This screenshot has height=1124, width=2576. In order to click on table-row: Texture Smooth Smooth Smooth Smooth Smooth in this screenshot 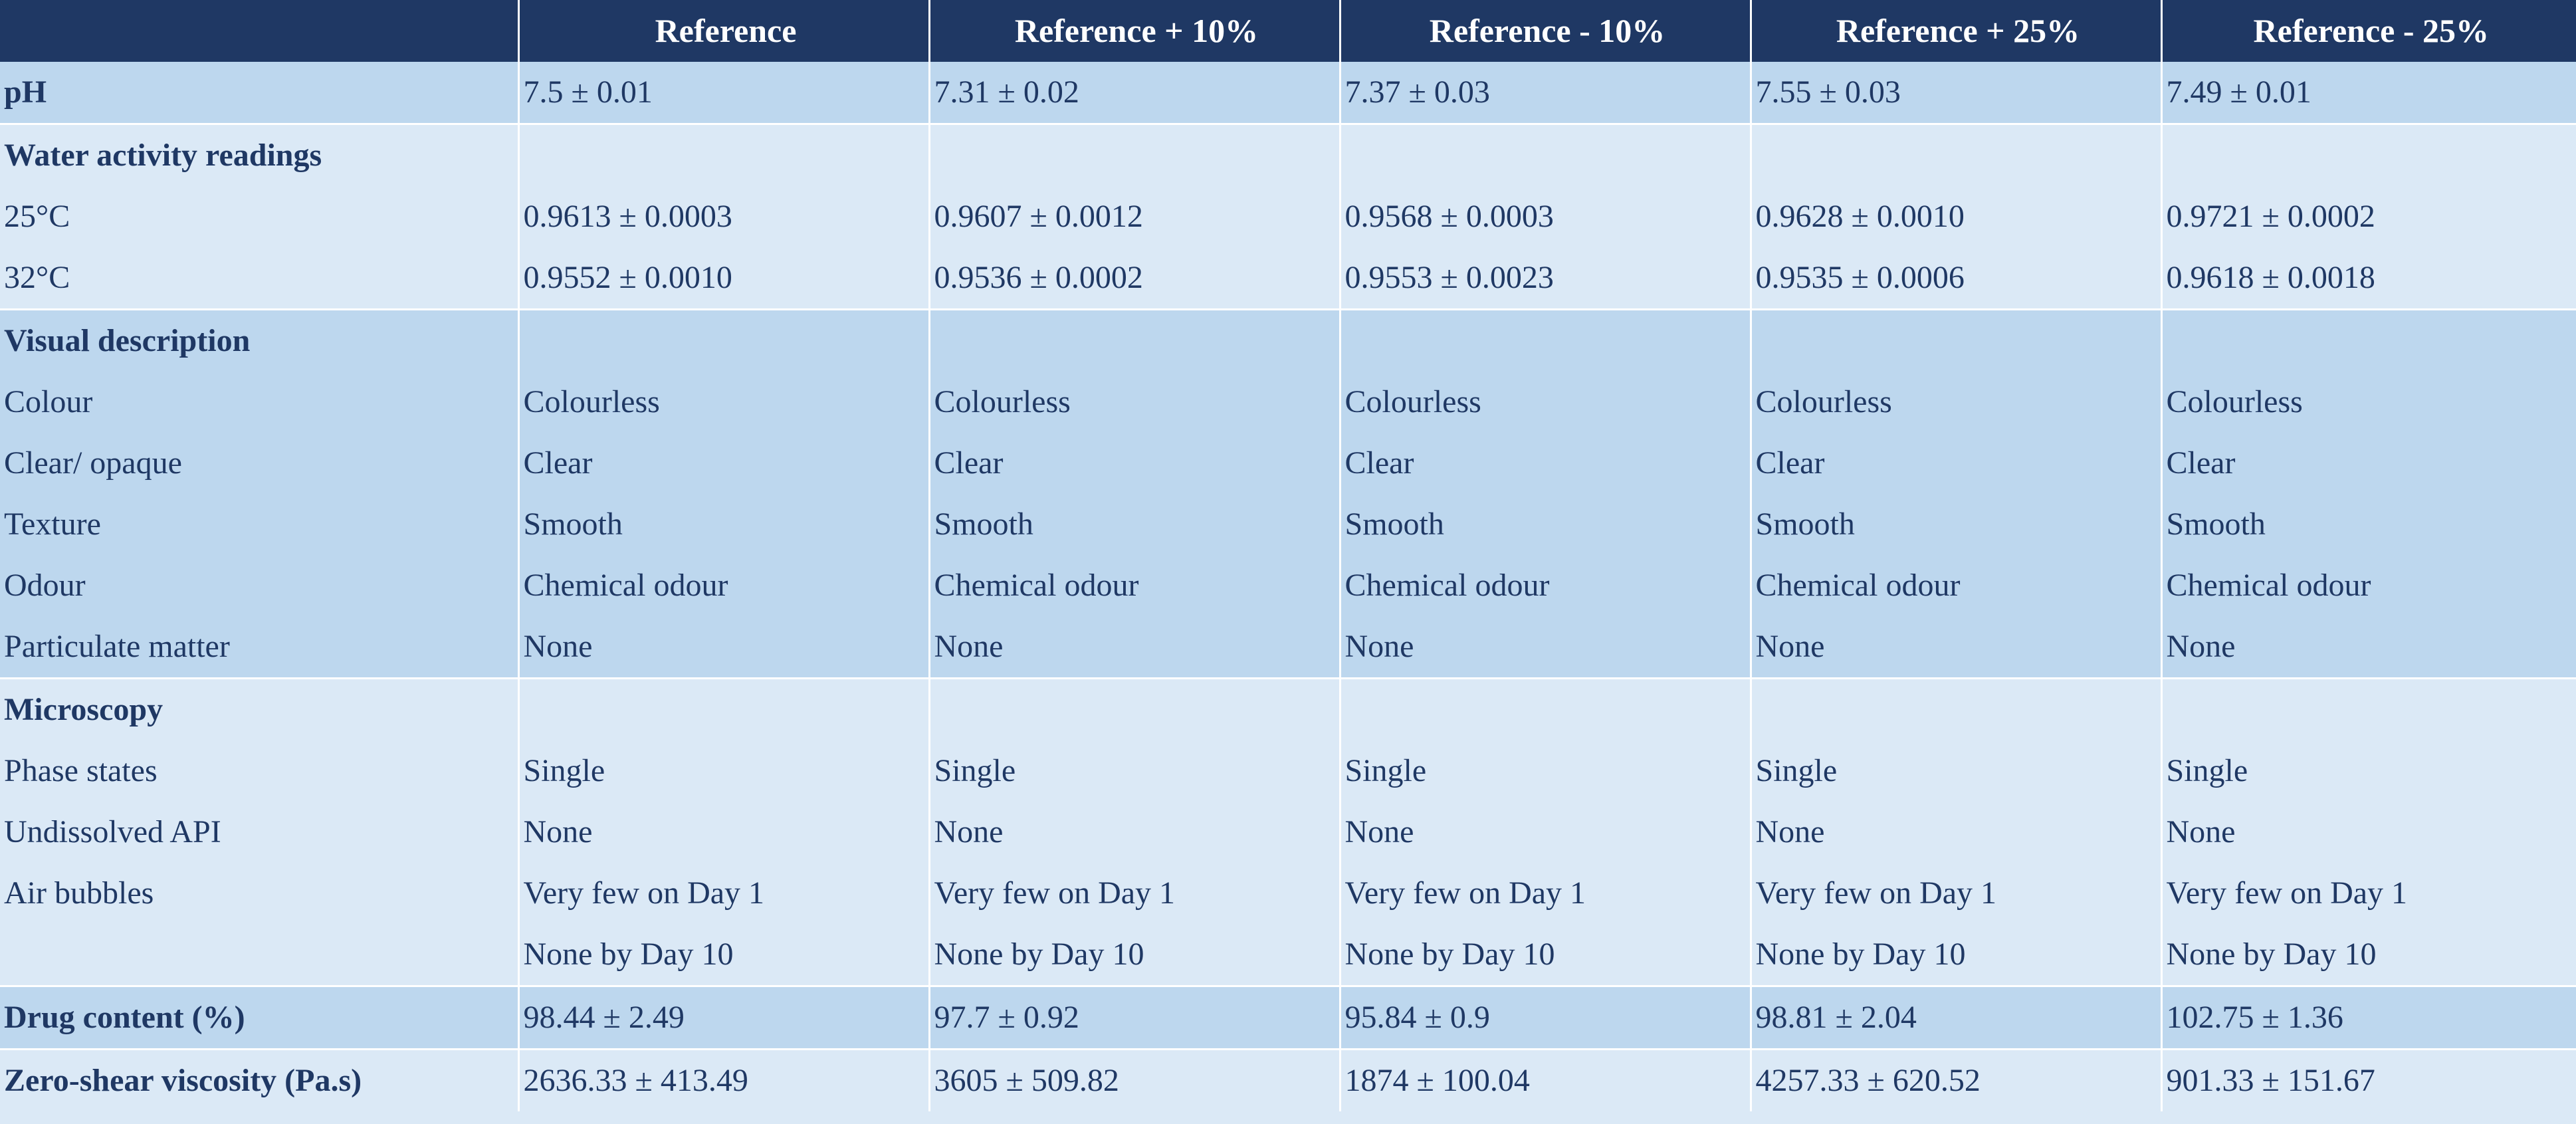, I will do `click(1288, 525)`.